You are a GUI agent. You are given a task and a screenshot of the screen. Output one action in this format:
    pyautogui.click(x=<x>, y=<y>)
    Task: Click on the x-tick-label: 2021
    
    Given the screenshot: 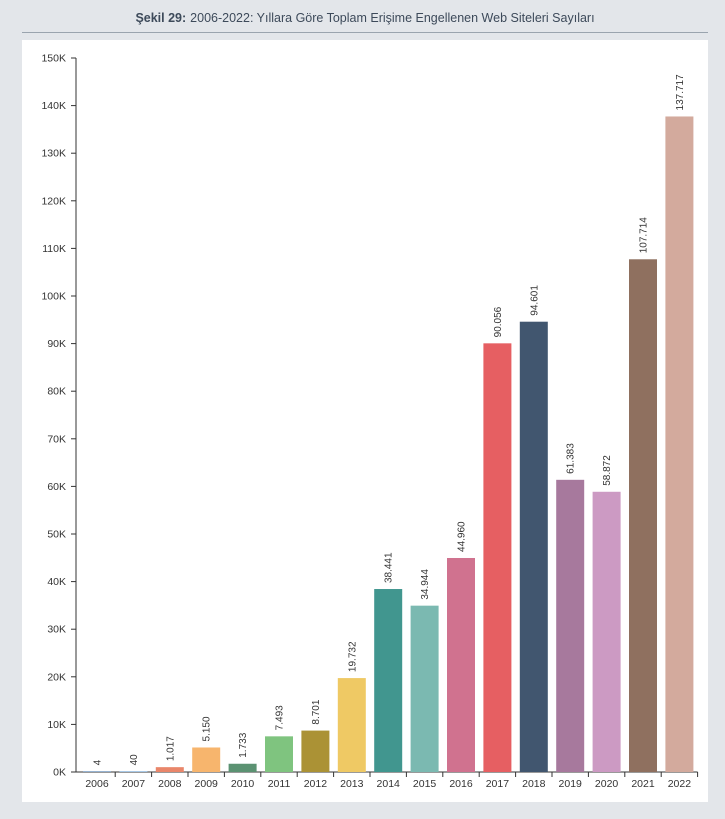 What is the action you would take?
    pyautogui.click(x=643, y=784)
    